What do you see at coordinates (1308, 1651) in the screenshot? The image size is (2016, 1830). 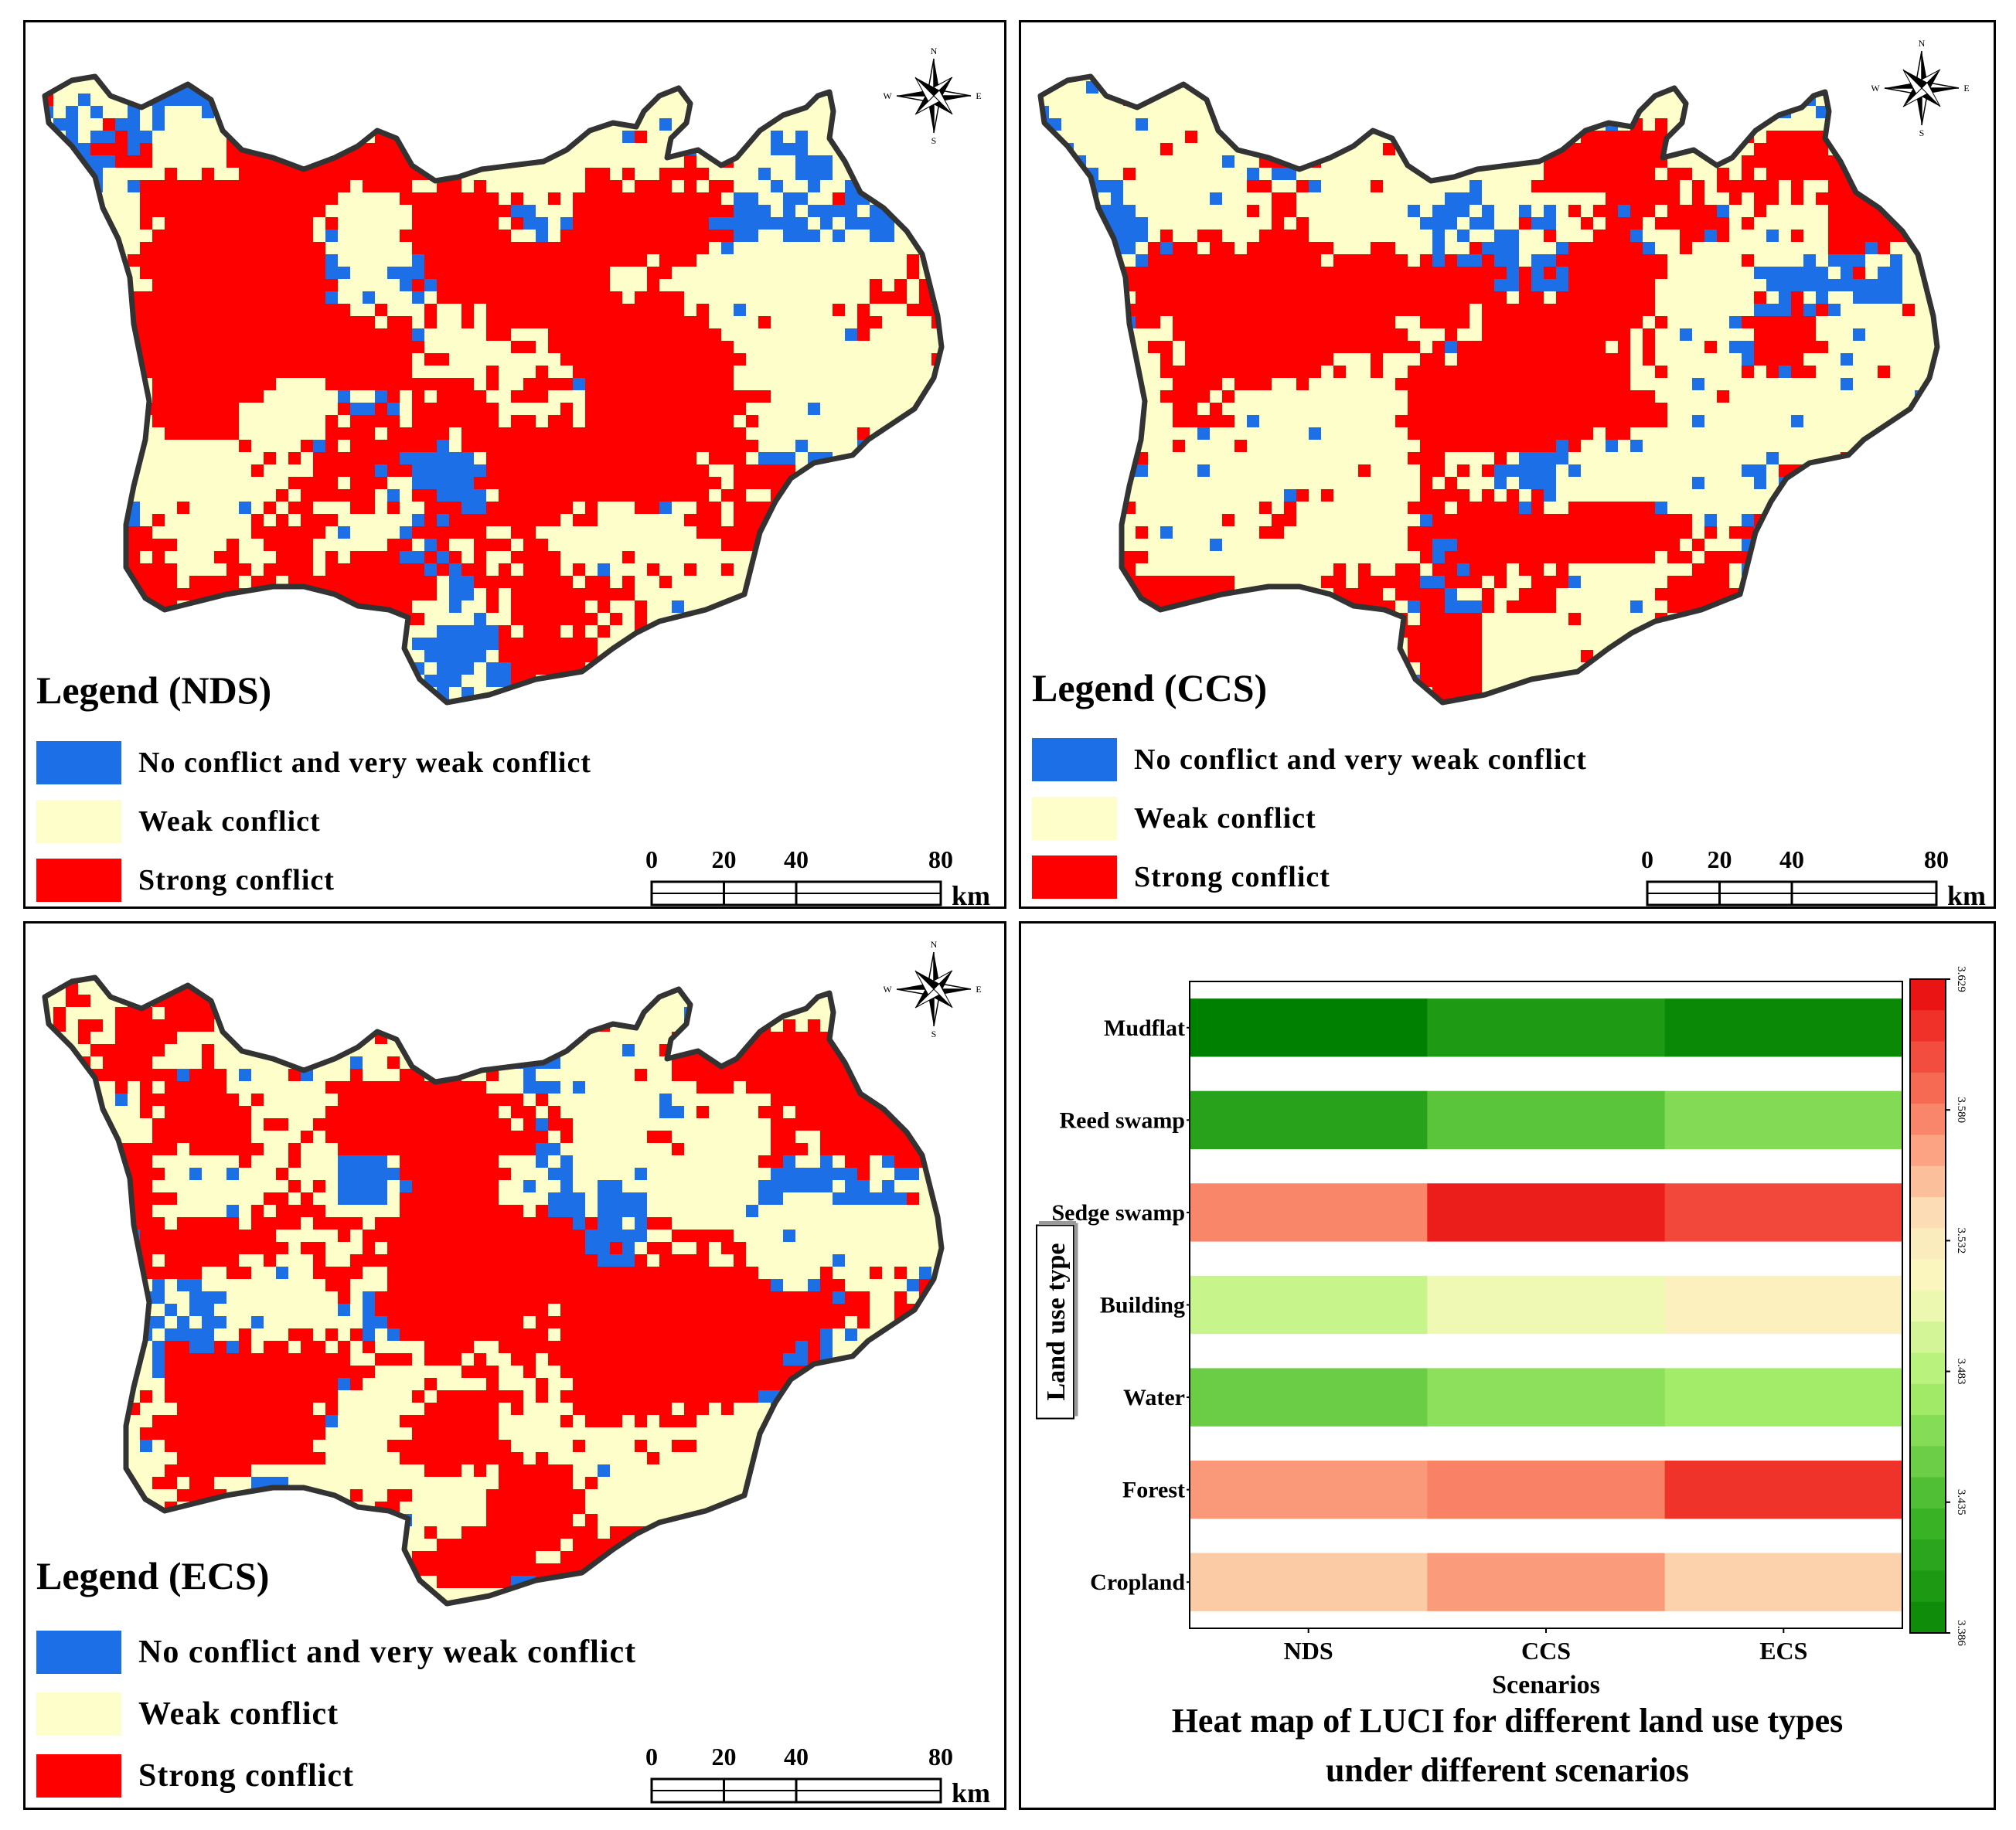 I see `x-tick-label: NDS` at bounding box center [1308, 1651].